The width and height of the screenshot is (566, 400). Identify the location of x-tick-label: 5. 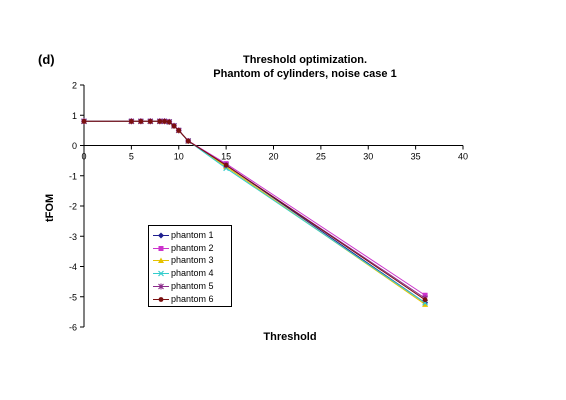
(131, 157).